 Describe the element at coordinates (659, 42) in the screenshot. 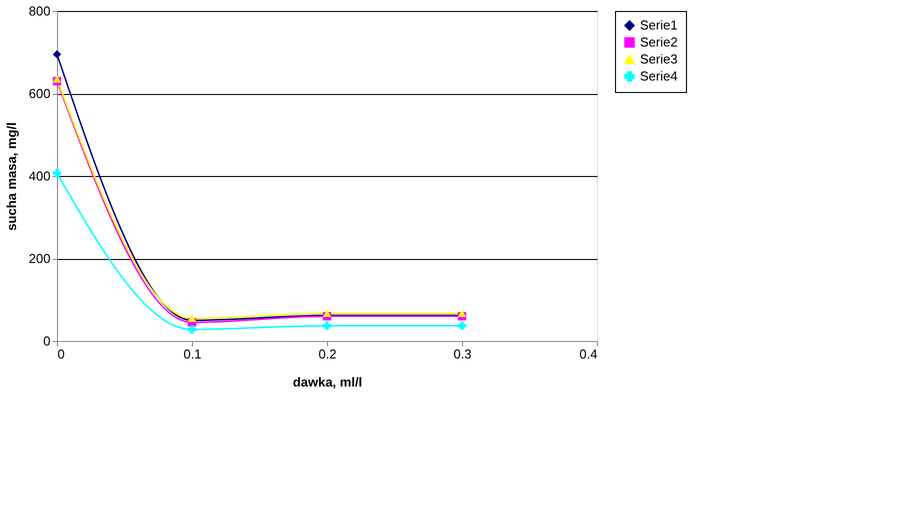

I see `legend-label: Serie2` at that location.